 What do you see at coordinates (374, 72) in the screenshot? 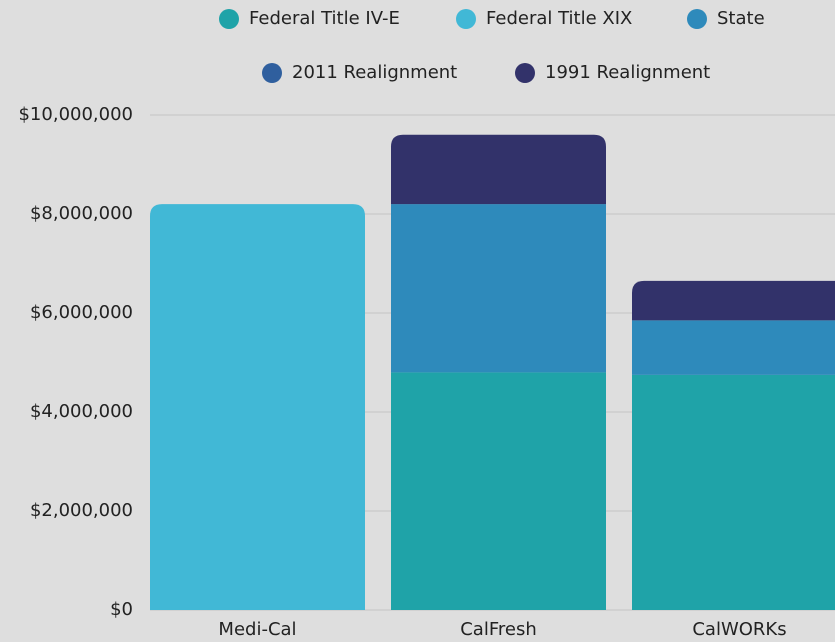
I see `legend-label: 2011 Realignment` at bounding box center [374, 72].